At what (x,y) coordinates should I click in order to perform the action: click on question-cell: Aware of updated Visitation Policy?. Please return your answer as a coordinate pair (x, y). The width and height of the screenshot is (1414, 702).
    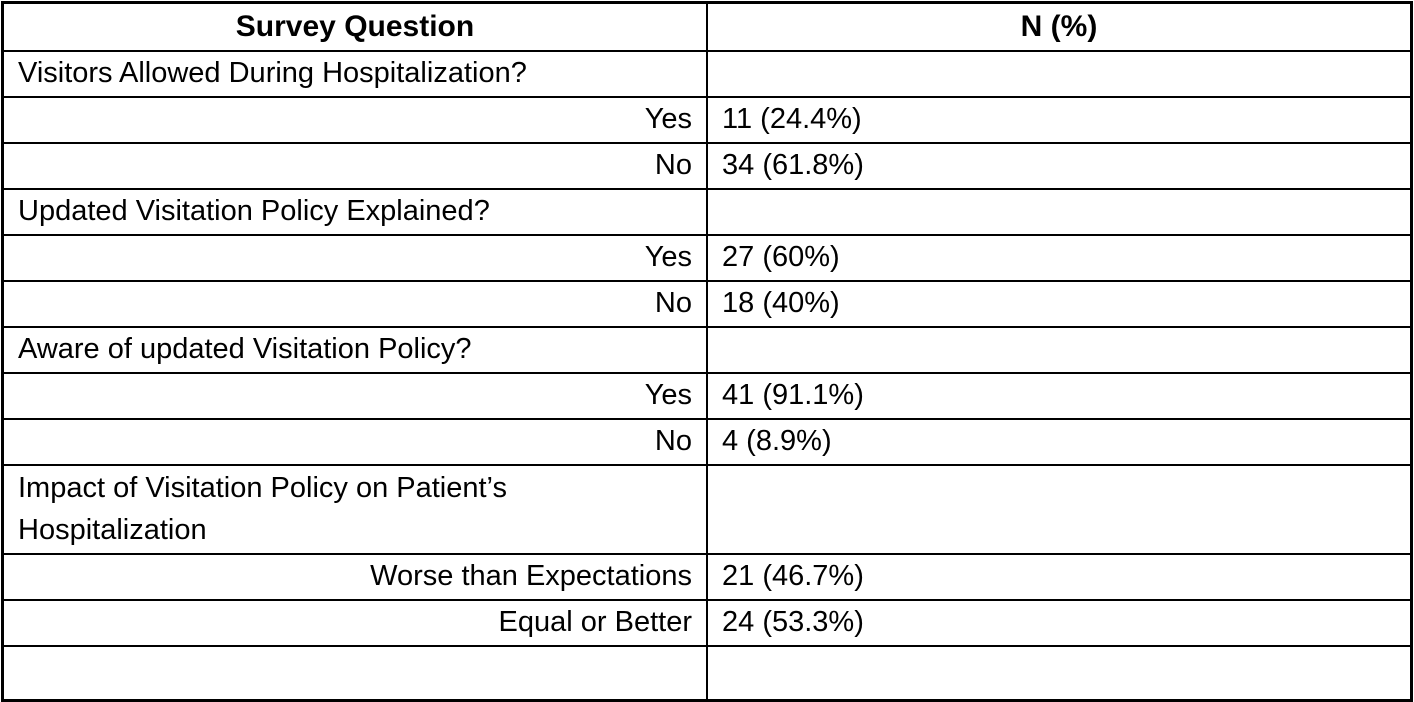
    Looking at the image, I should click on (354, 349).